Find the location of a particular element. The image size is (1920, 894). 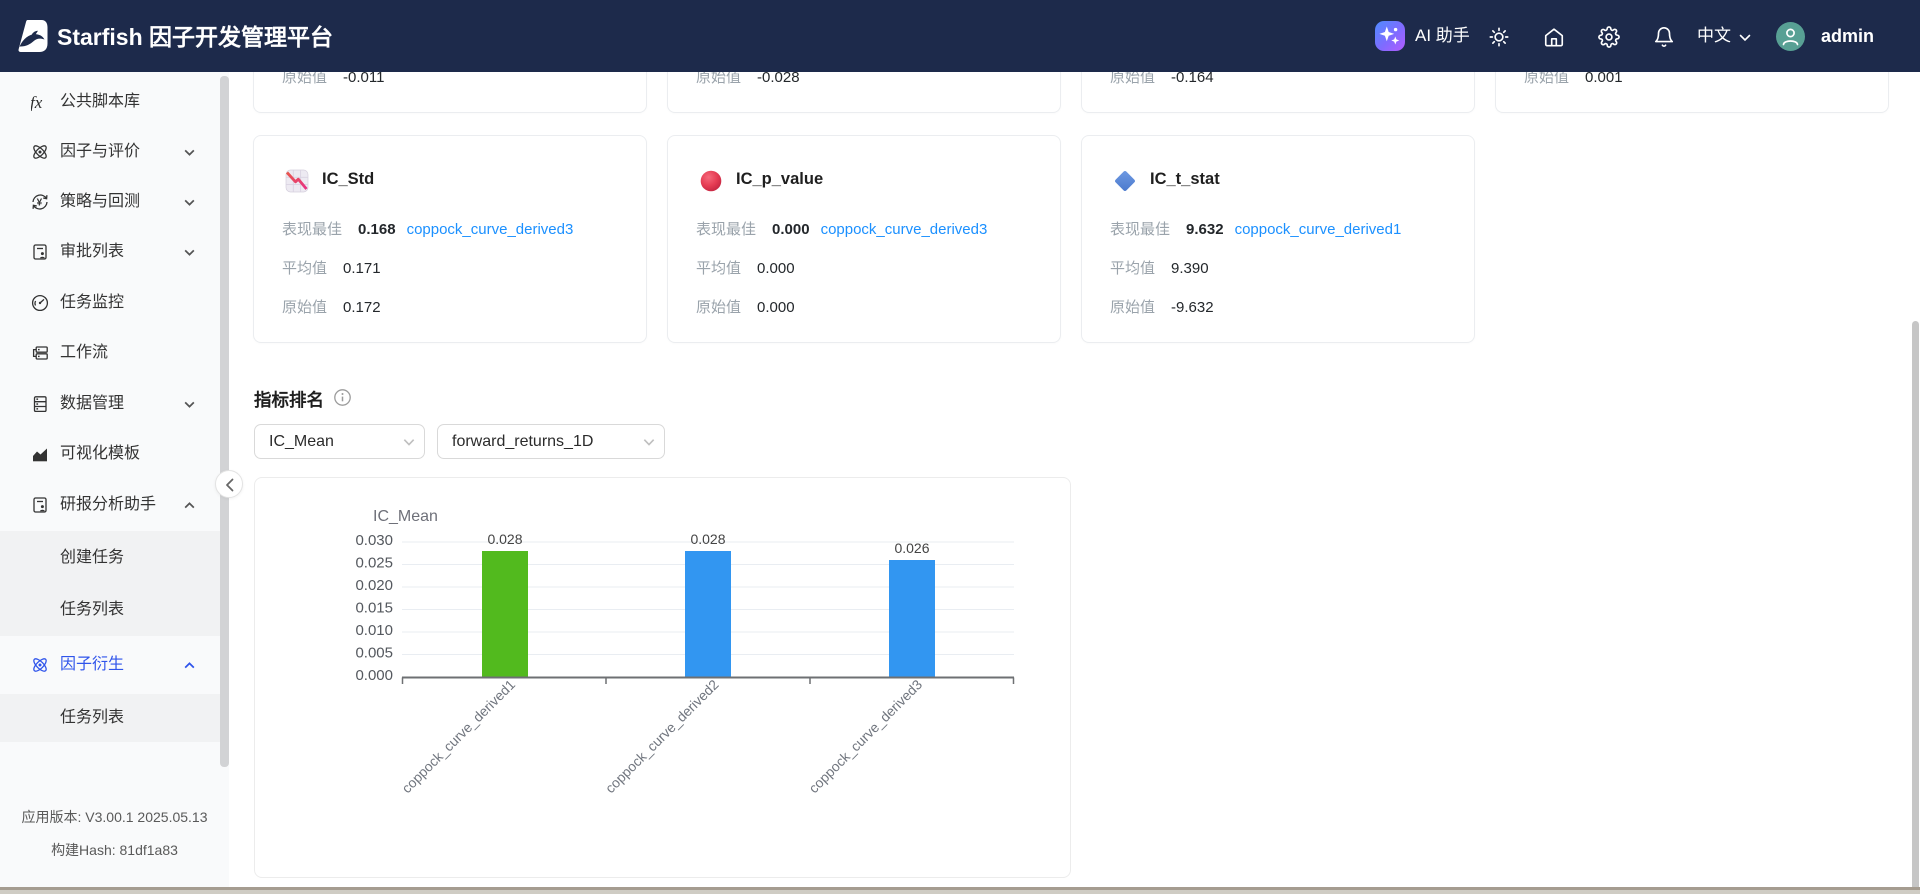

svg-text: 0.025 is located at coordinates (374, 563).